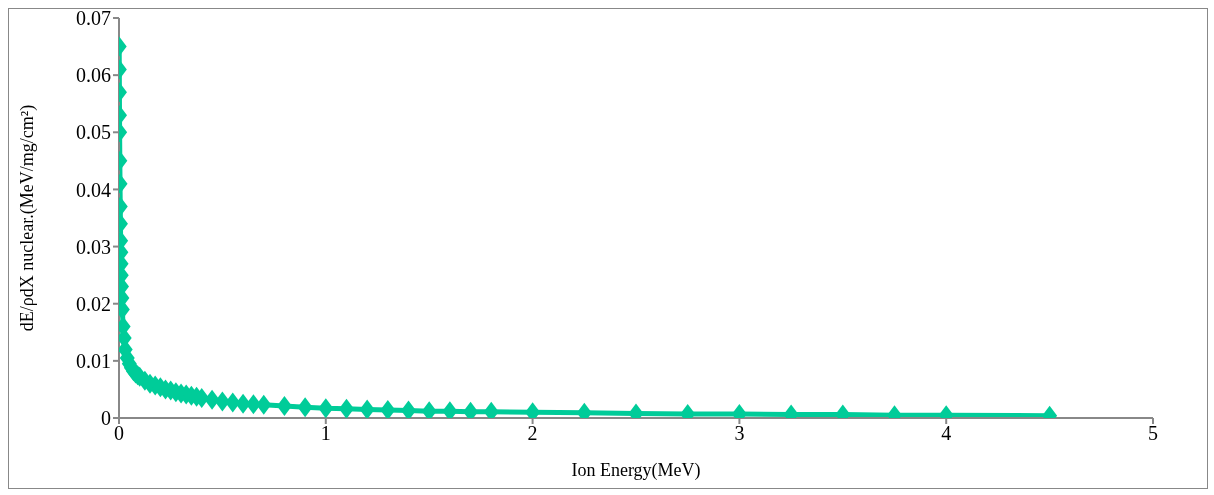 The width and height of the screenshot is (1214, 495). Describe the element at coordinates (106, 418) in the screenshot. I see `y-tick-label: 0` at that location.